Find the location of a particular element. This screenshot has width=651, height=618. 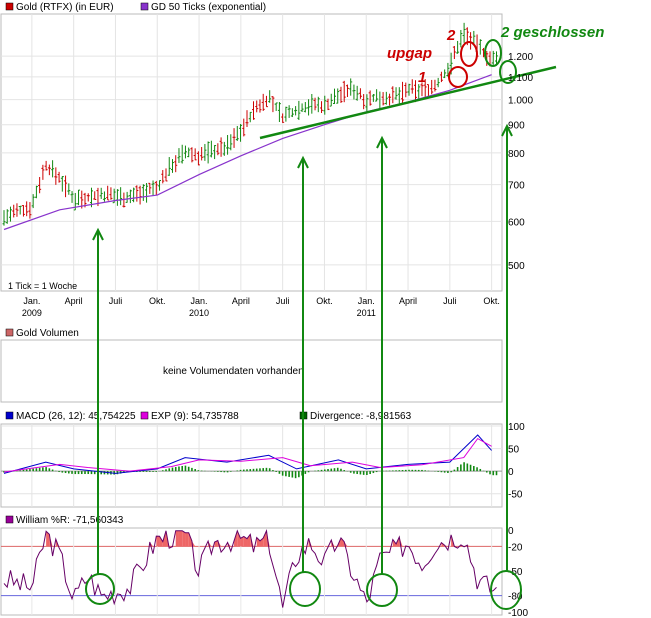

williams-legend-swatch is located at coordinates (9, 519).